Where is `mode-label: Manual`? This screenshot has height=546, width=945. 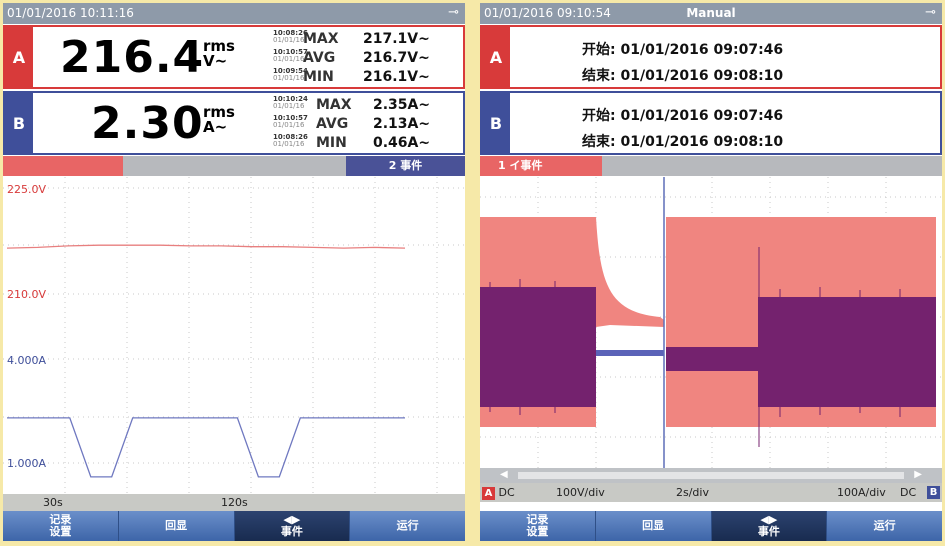 mode-label: Manual is located at coordinates (711, 13).